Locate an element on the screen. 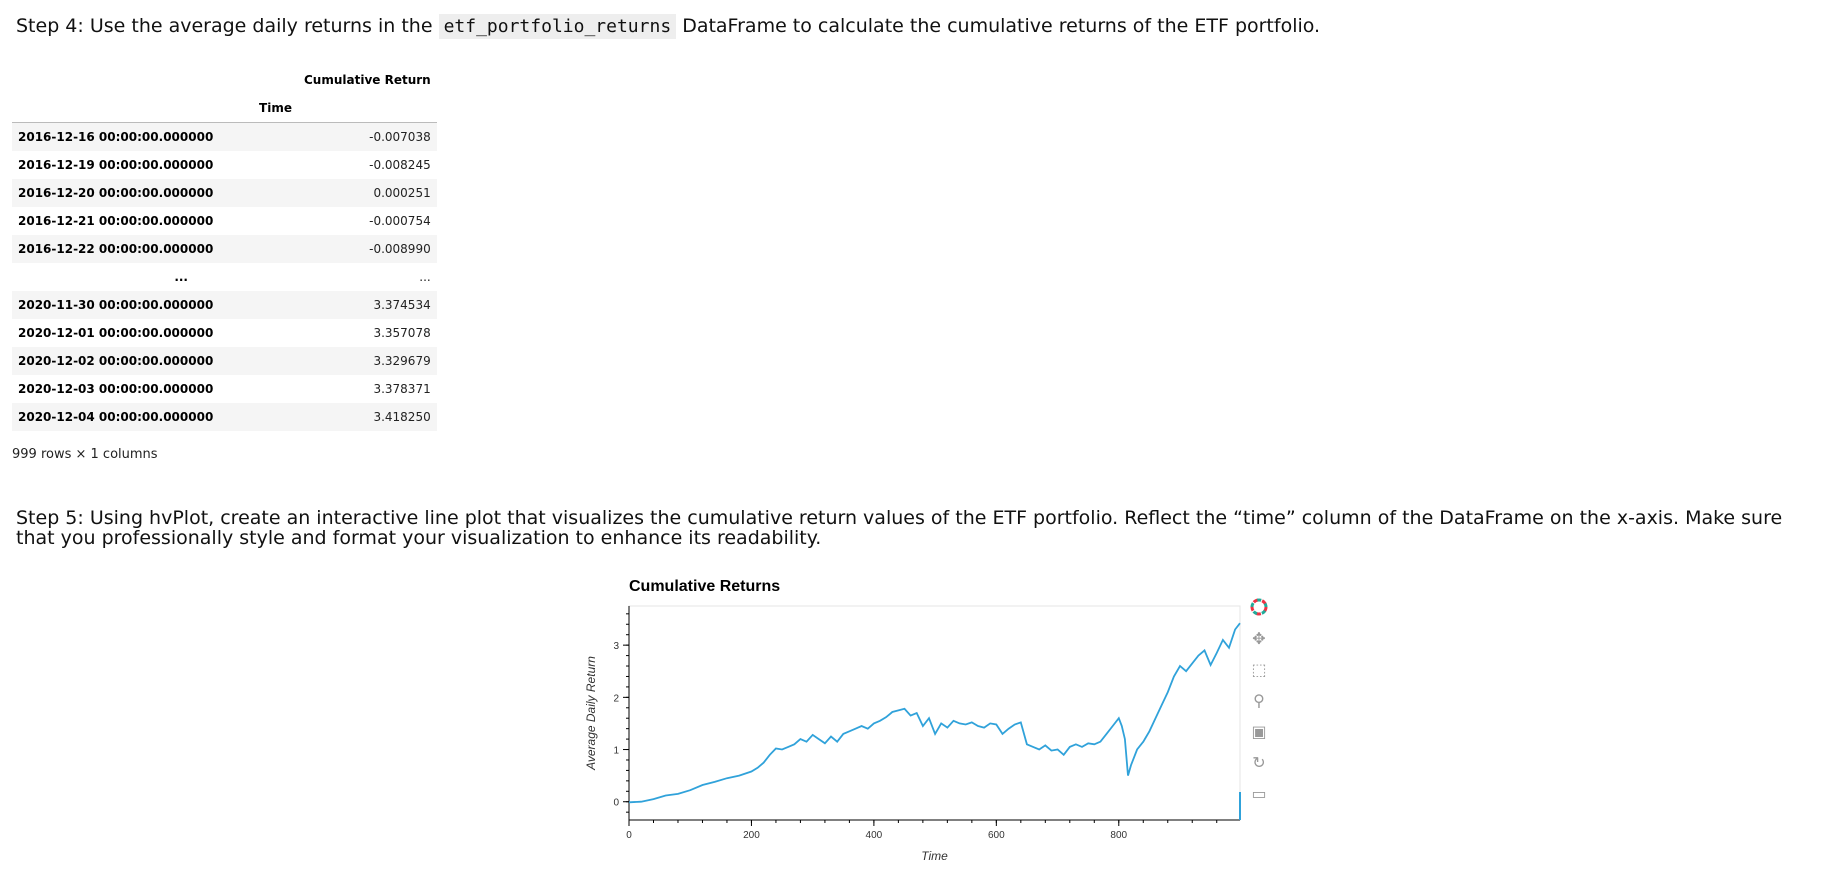  dataframe-name-code: etf_portfolio_returns is located at coordinates (557, 26).